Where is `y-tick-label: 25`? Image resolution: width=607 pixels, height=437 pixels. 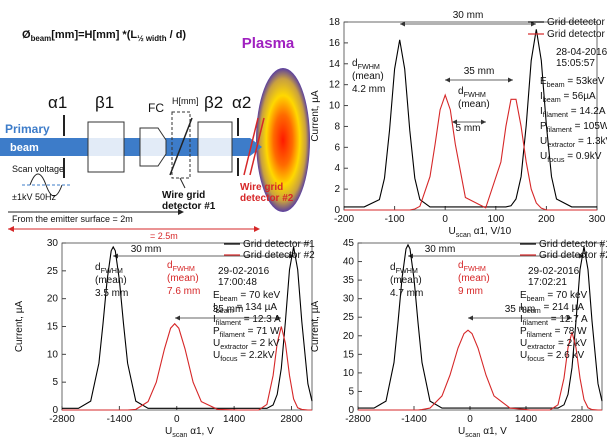 y-tick-label: 25 is located at coordinates (53, 271).